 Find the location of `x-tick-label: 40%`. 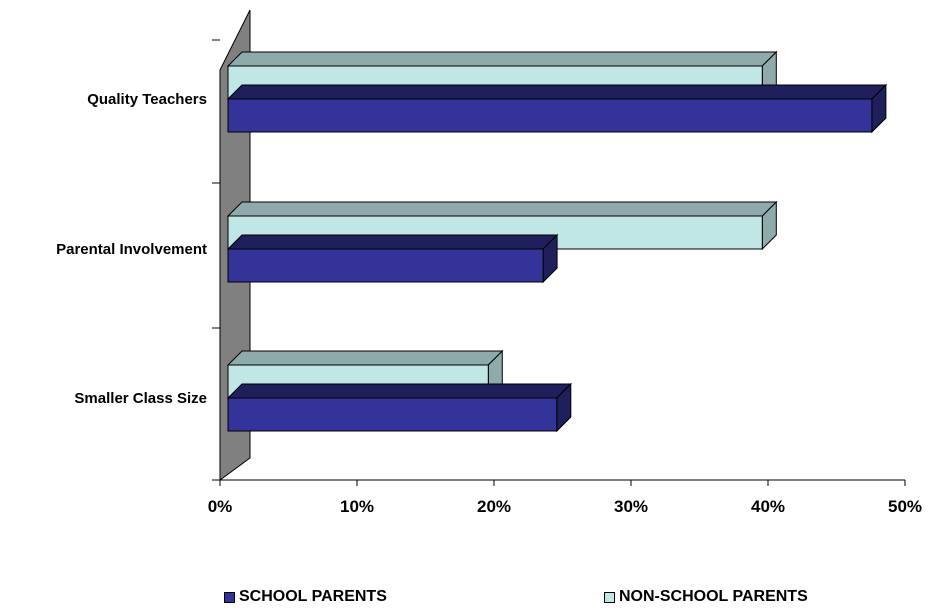

x-tick-label: 40% is located at coordinates (768, 506).